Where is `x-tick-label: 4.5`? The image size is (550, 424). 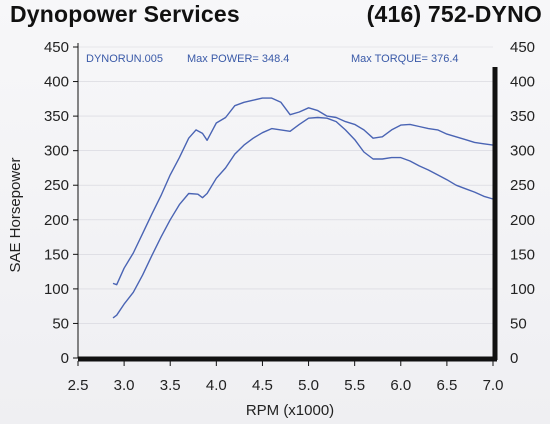 x-tick-label: 4.5 is located at coordinates (262, 385).